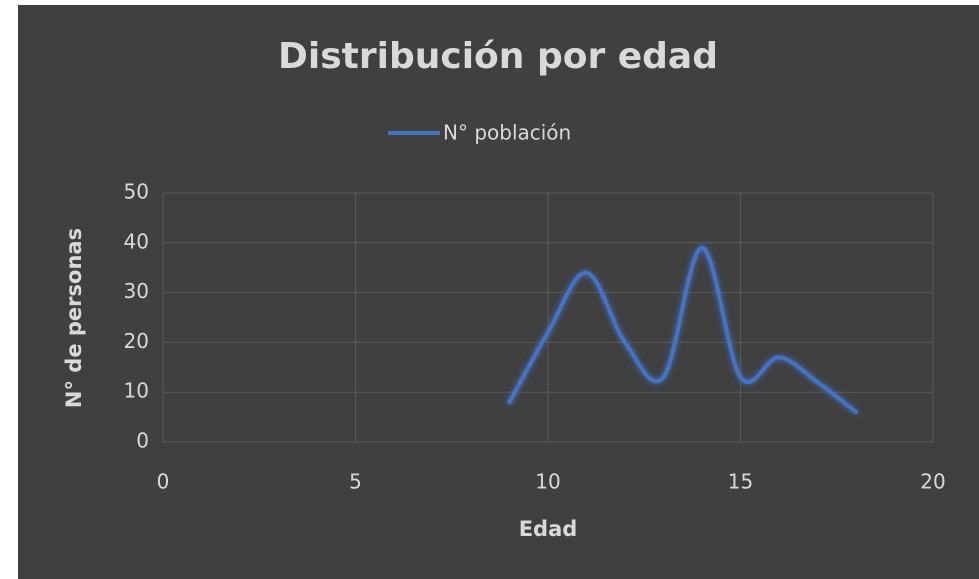 This screenshot has width=979, height=579. I want to click on y-tick-label: 50, so click(136, 192).